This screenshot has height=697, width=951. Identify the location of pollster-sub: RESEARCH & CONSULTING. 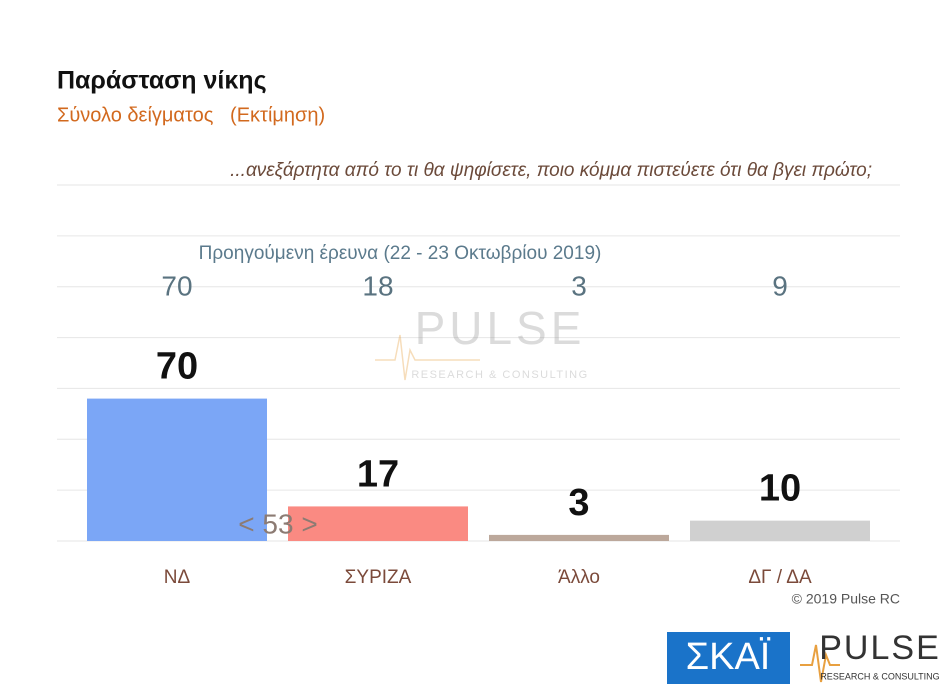
(879, 676).